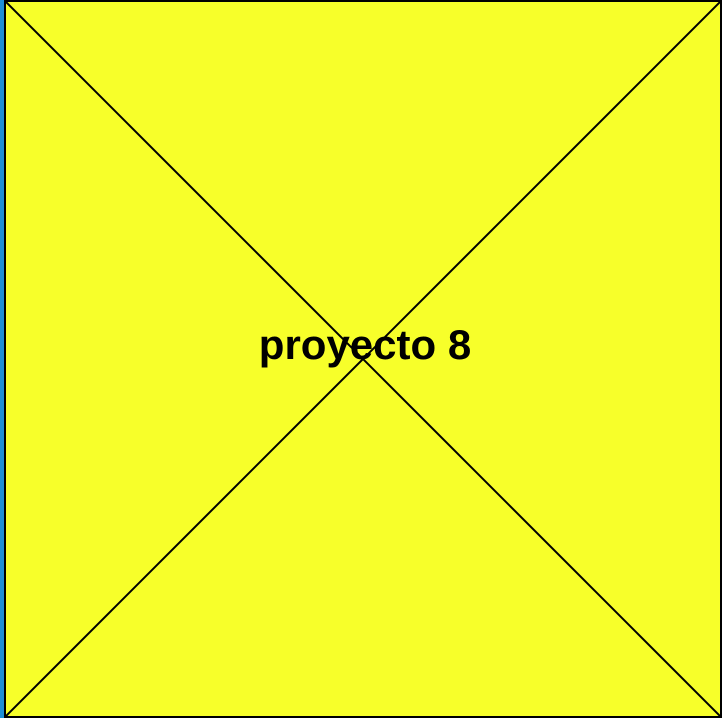  I want to click on left-edge-strip, so click(2, 359).